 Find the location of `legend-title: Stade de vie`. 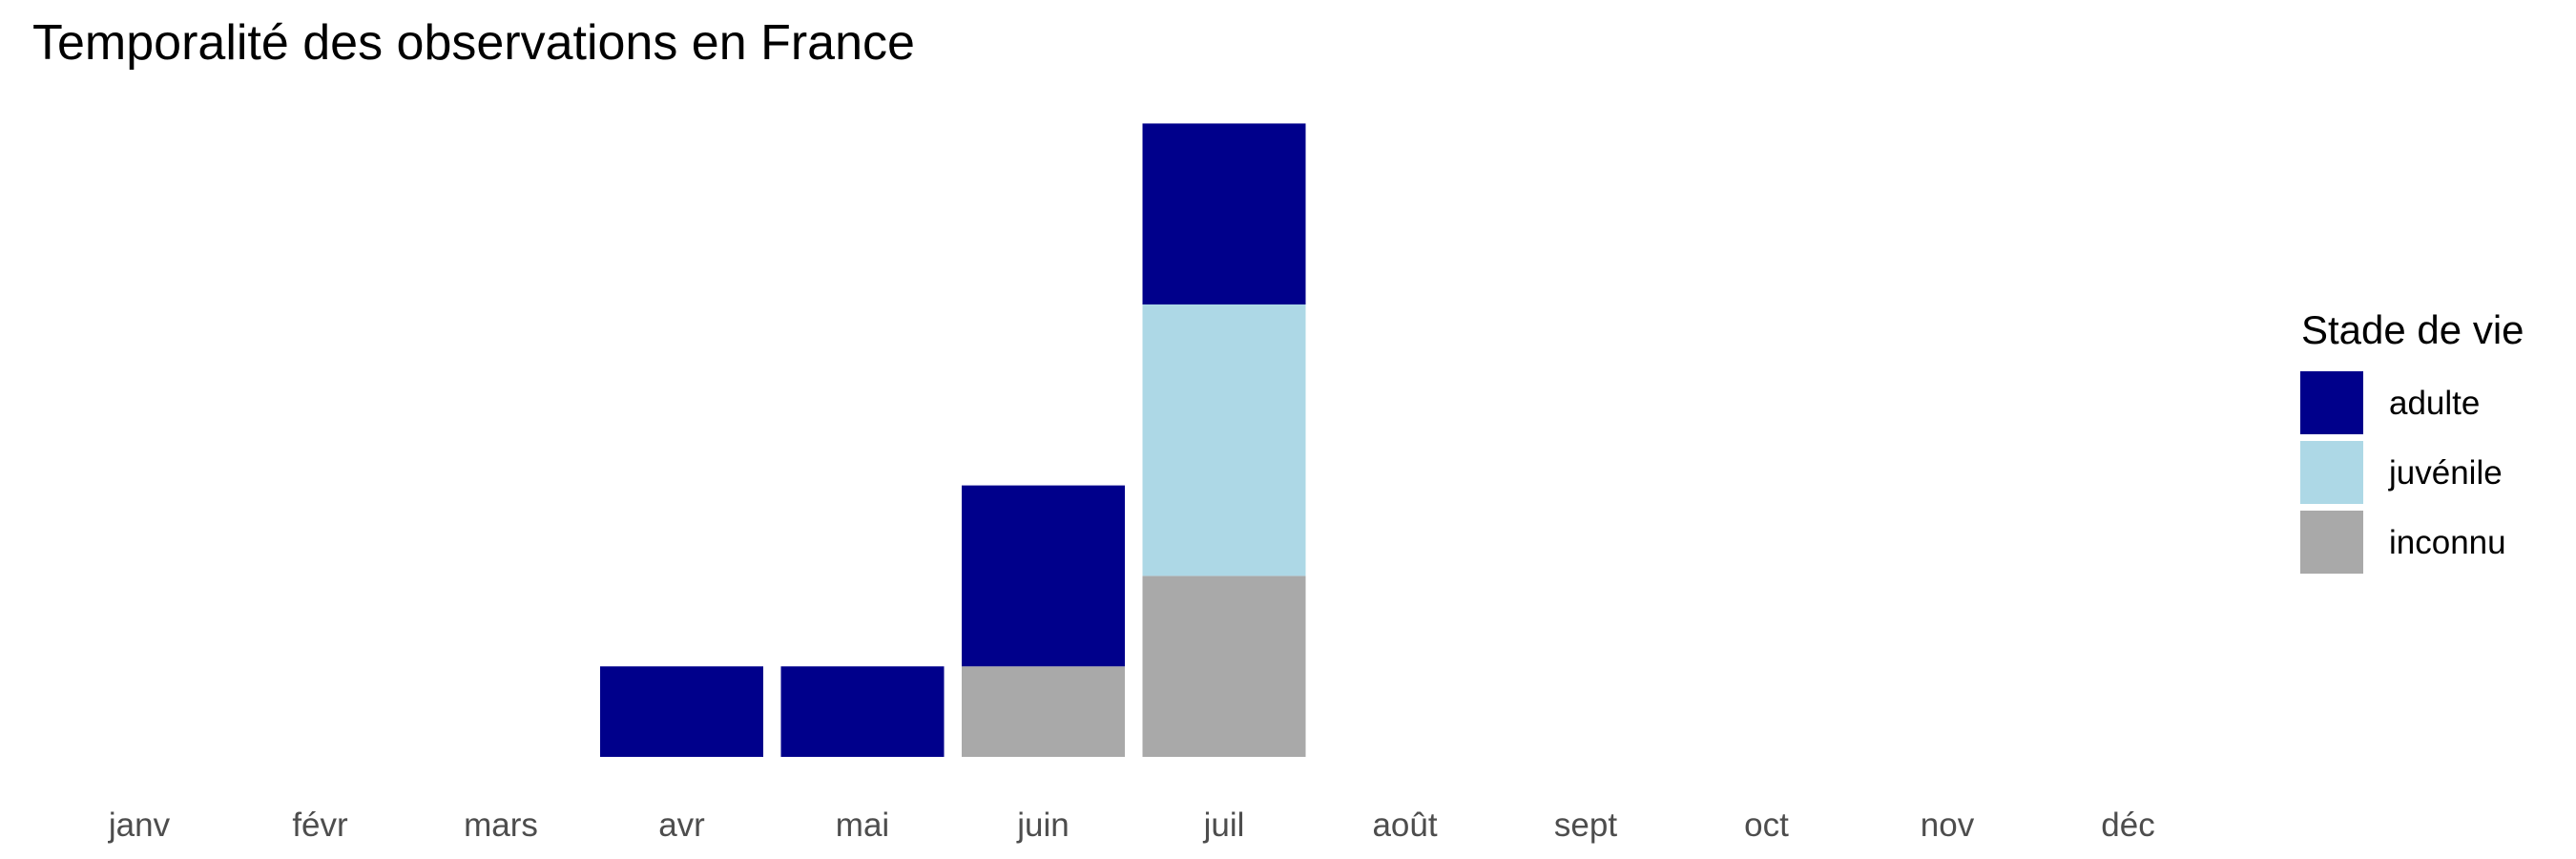

legend-title: Stade de vie is located at coordinates (2412, 329).